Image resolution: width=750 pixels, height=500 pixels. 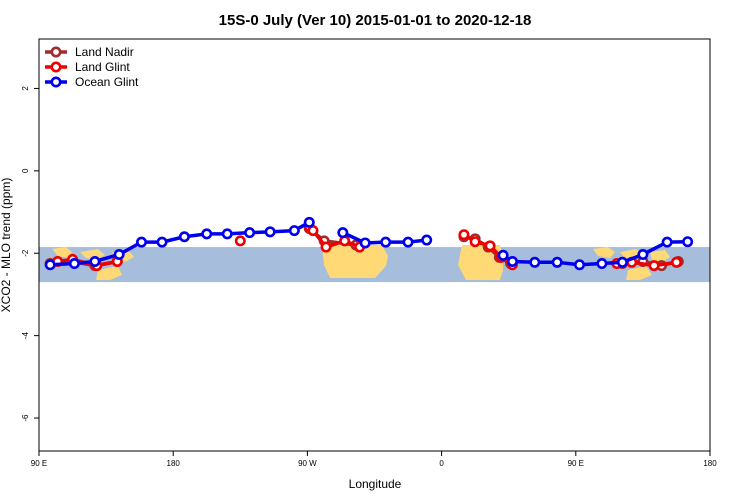 I want to click on series-ocean-glint, so click(x=369, y=243).